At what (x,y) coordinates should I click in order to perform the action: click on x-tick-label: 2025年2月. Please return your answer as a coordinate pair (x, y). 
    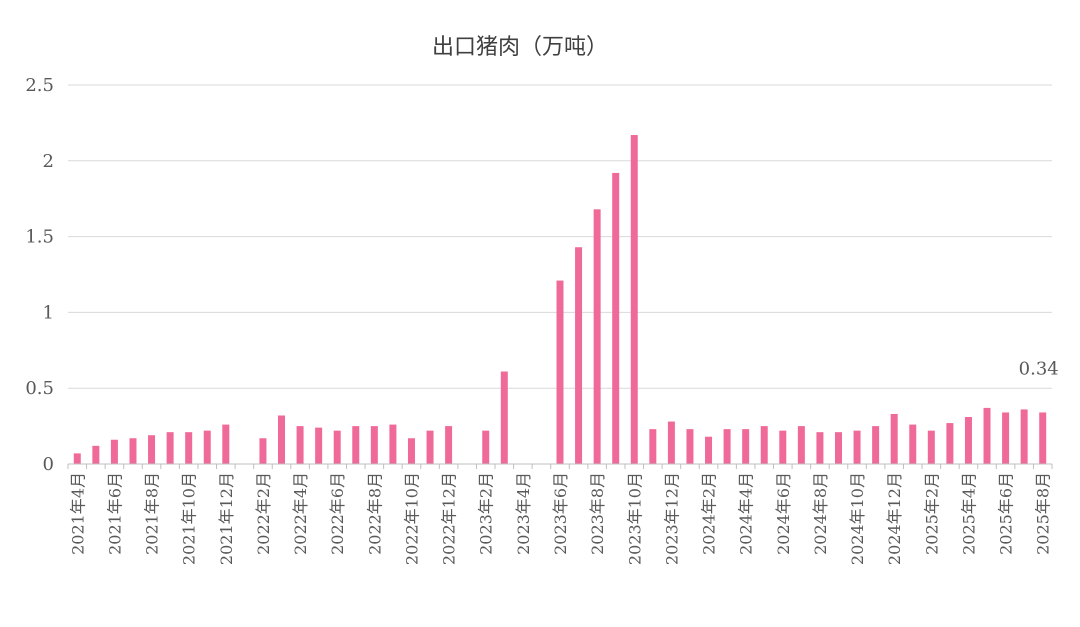
    Looking at the image, I should click on (931, 513).